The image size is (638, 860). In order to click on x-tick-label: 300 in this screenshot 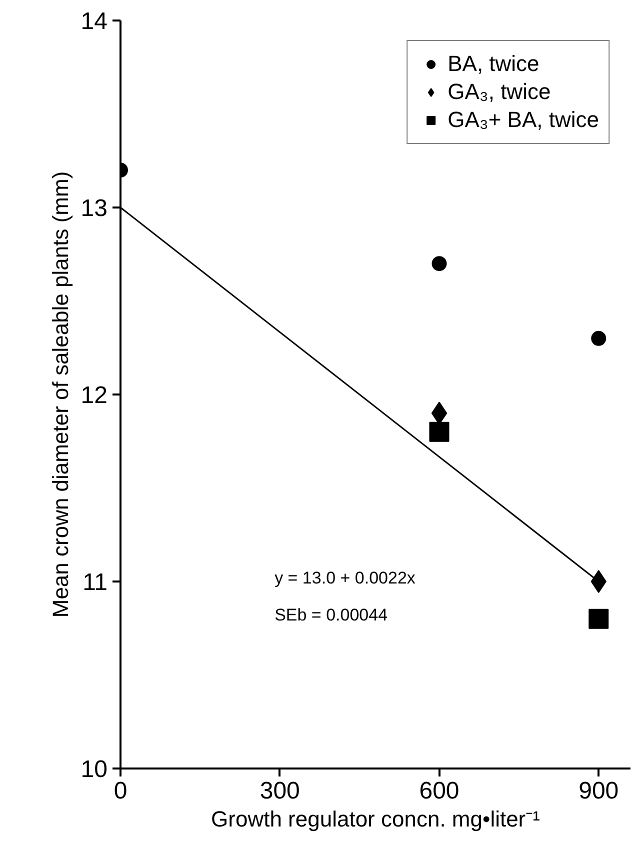, I will do `click(280, 791)`.